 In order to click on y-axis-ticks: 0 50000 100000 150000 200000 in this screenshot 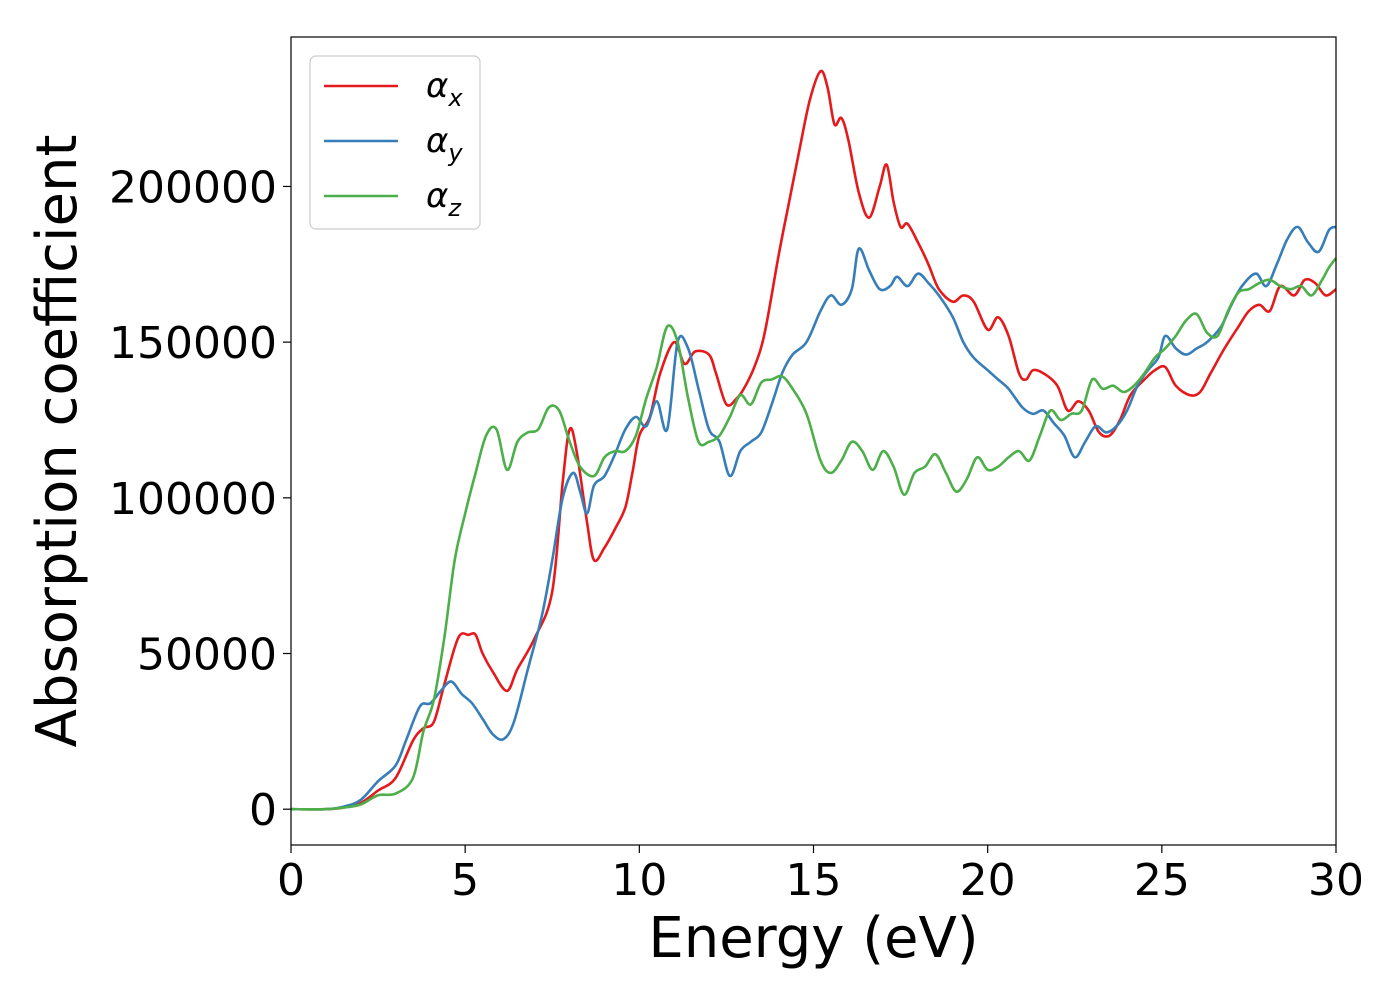, I will do `click(200, 499)`.